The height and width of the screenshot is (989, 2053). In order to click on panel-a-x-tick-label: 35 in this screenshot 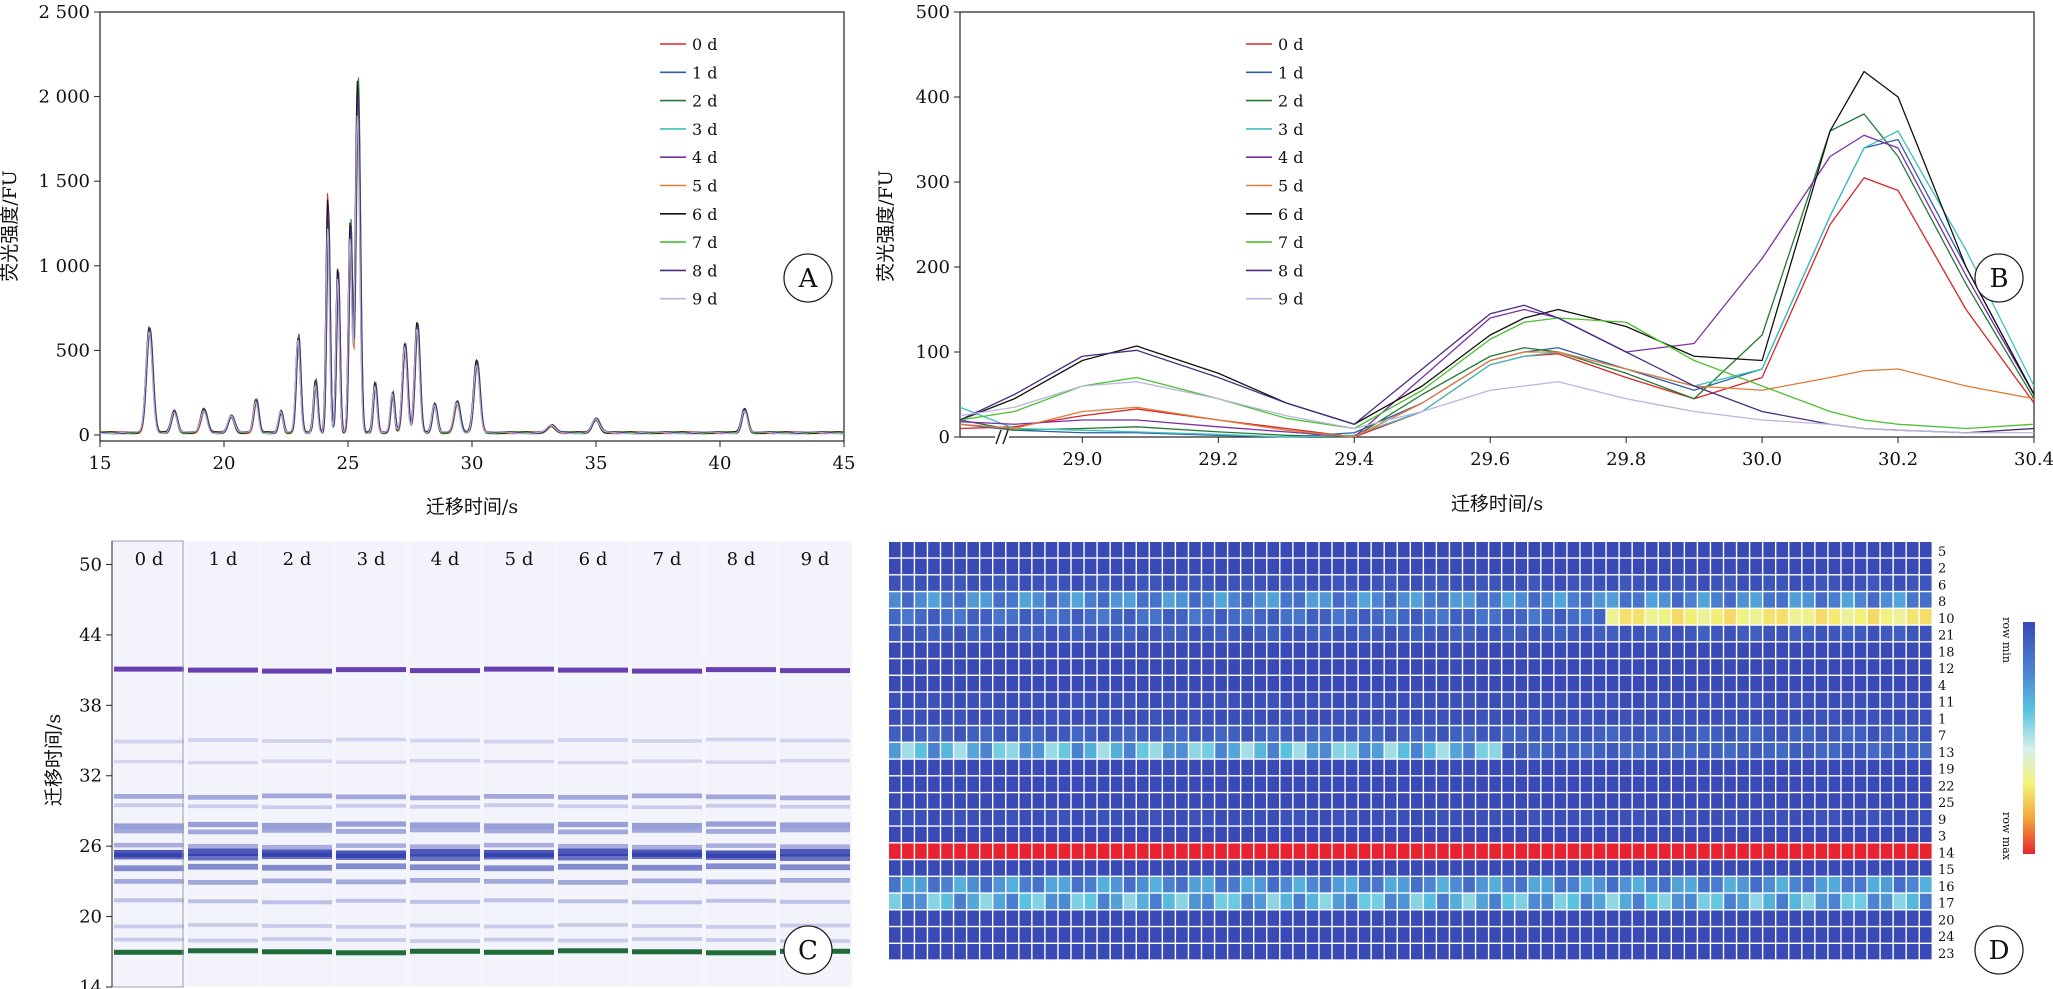, I will do `click(596, 463)`.